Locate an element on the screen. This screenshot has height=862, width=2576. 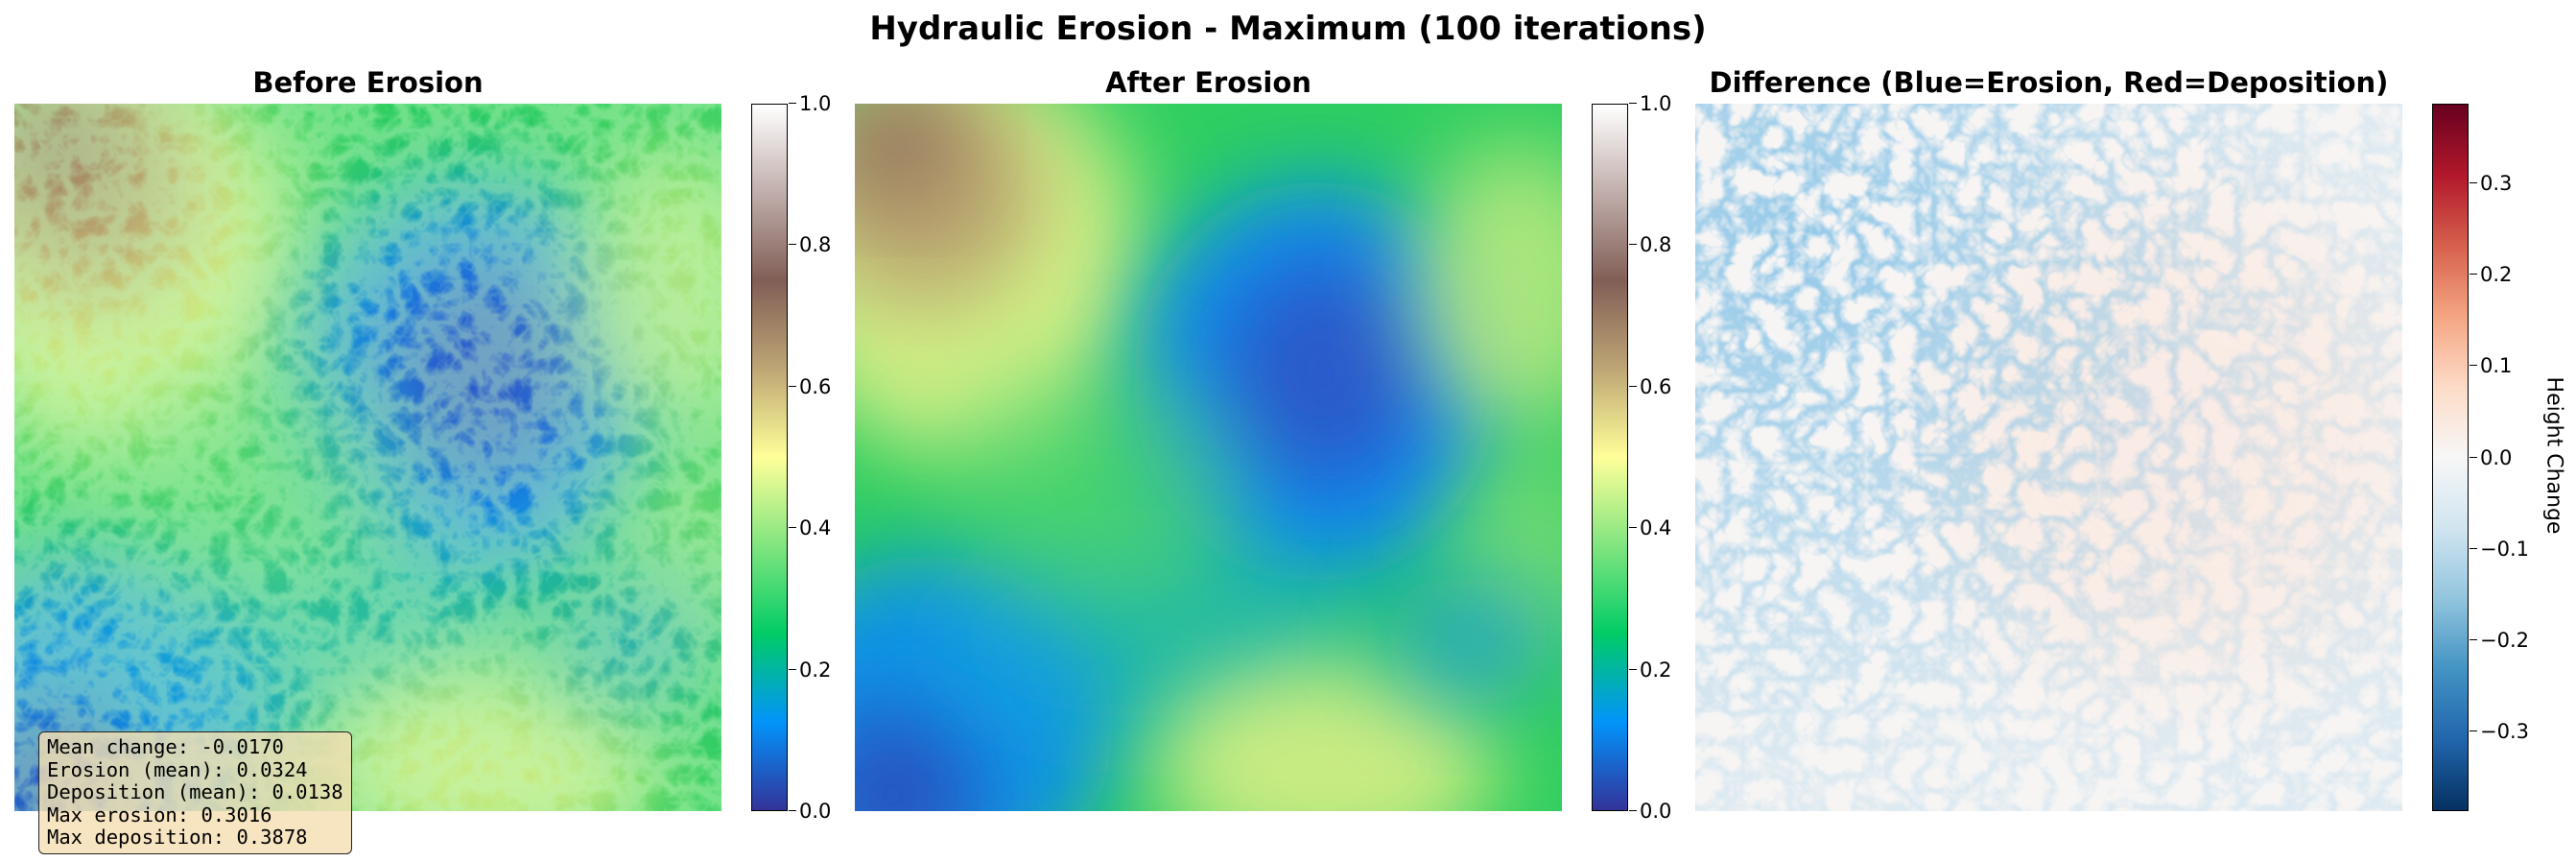
stat-mean-change: Mean change: -0.0170 is located at coordinates (166, 746).